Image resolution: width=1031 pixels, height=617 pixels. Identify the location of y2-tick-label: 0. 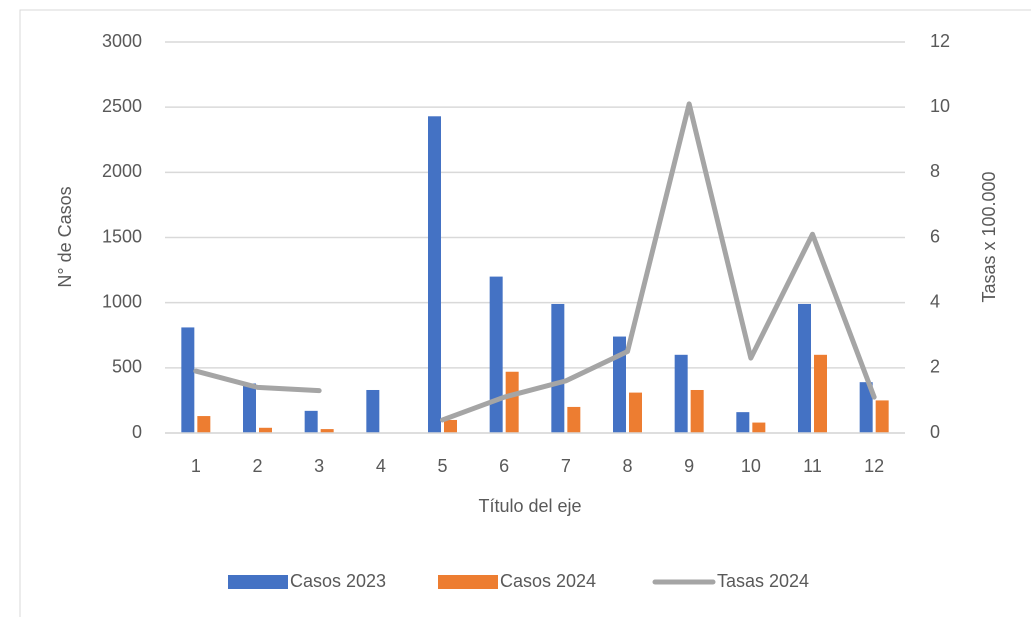
(935, 432).